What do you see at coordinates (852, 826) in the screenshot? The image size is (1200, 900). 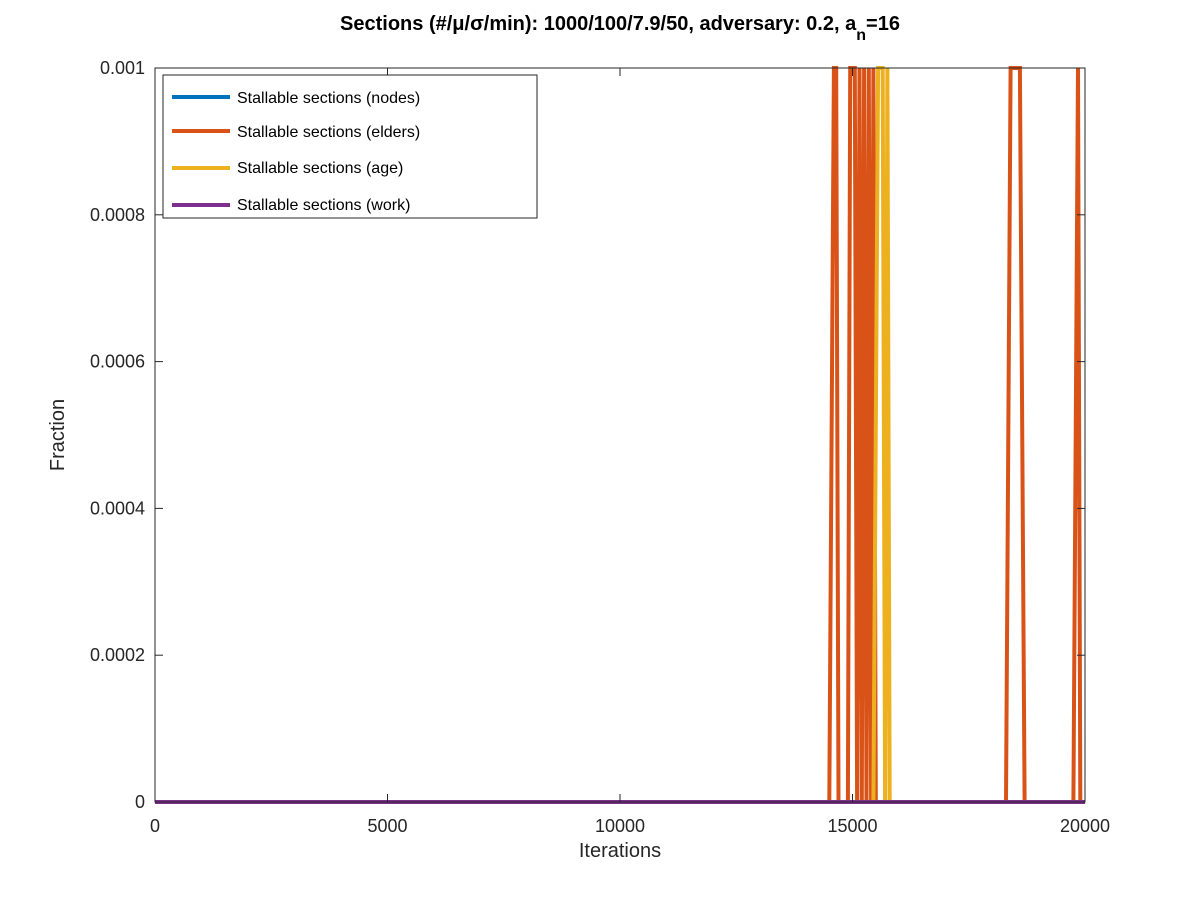 I see `x-tick-label: 15000` at bounding box center [852, 826].